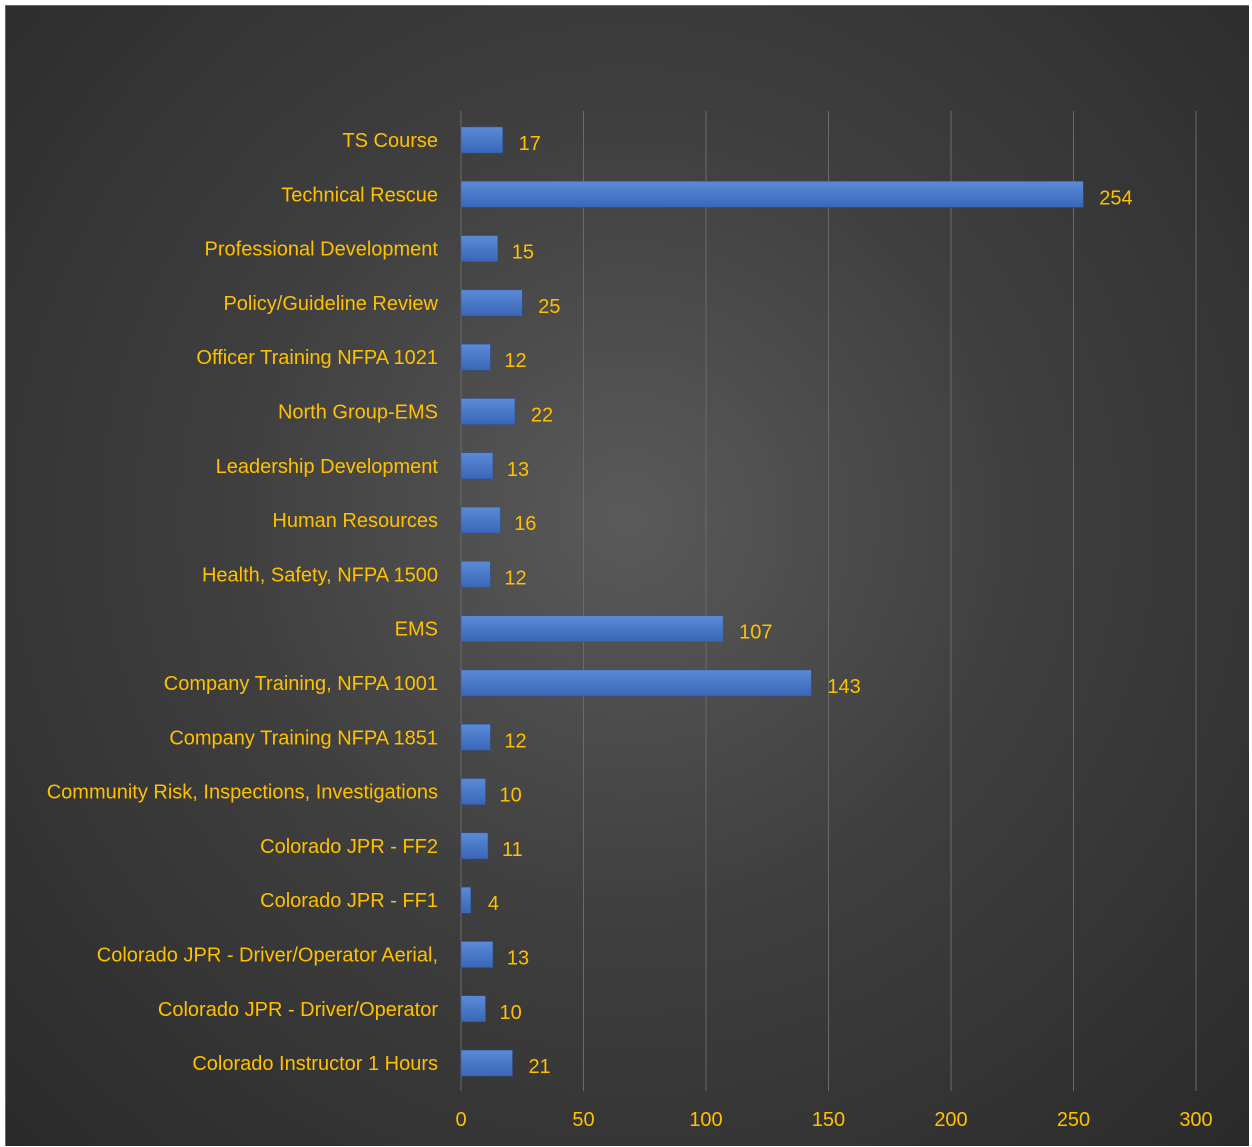  I want to click on value-label: 16, so click(525, 524).